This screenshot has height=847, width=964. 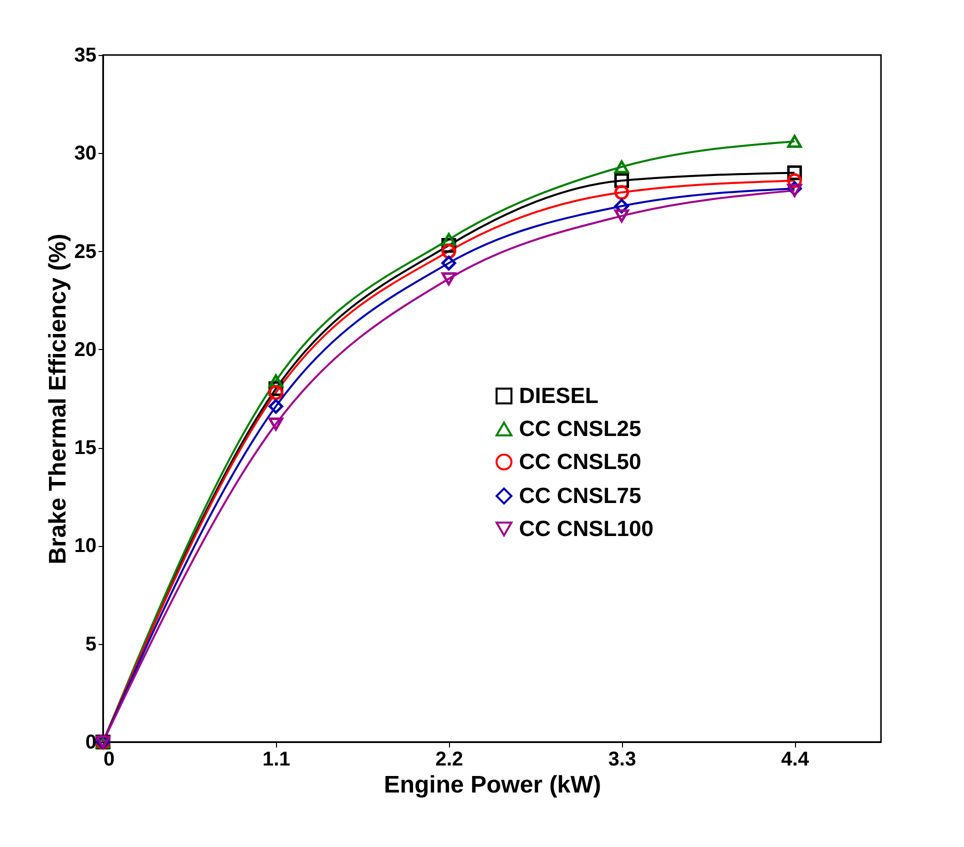 I want to click on legend-label: CC CNSL50, so click(x=580, y=461).